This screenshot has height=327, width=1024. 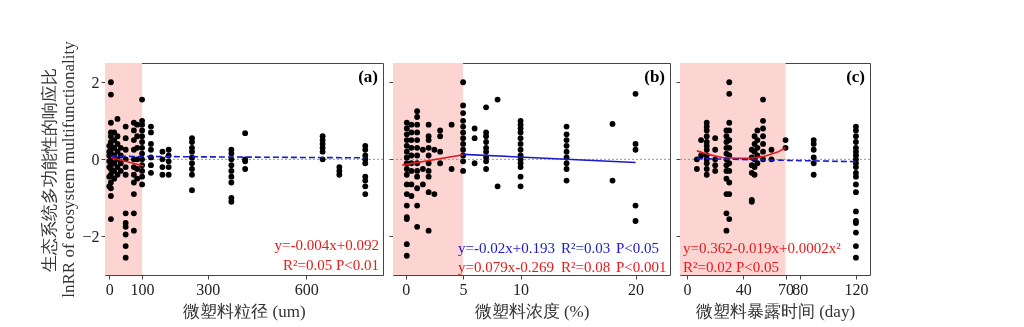 What do you see at coordinates (586, 248) in the screenshot?
I see `annotation: R²=0.03` at bounding box center [586, 248].